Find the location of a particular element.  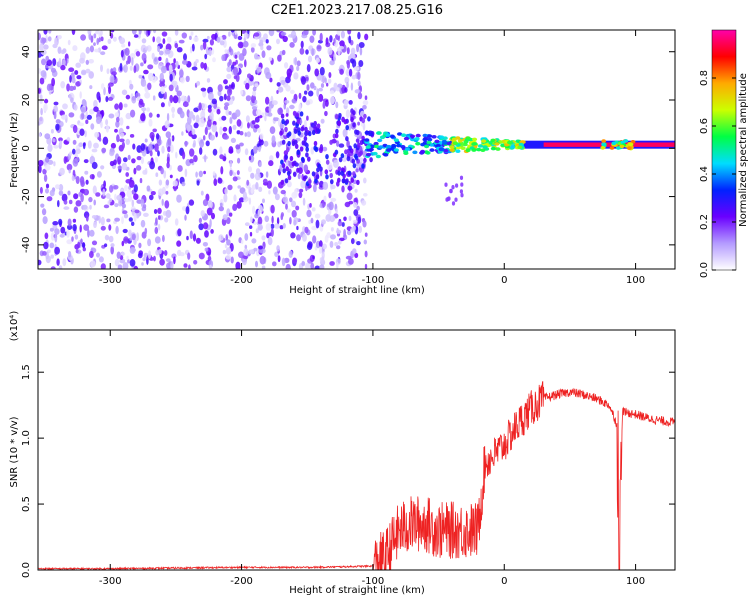

spectrogram-y-label: Frequency (Hz) is located at coordinates (14, 150).